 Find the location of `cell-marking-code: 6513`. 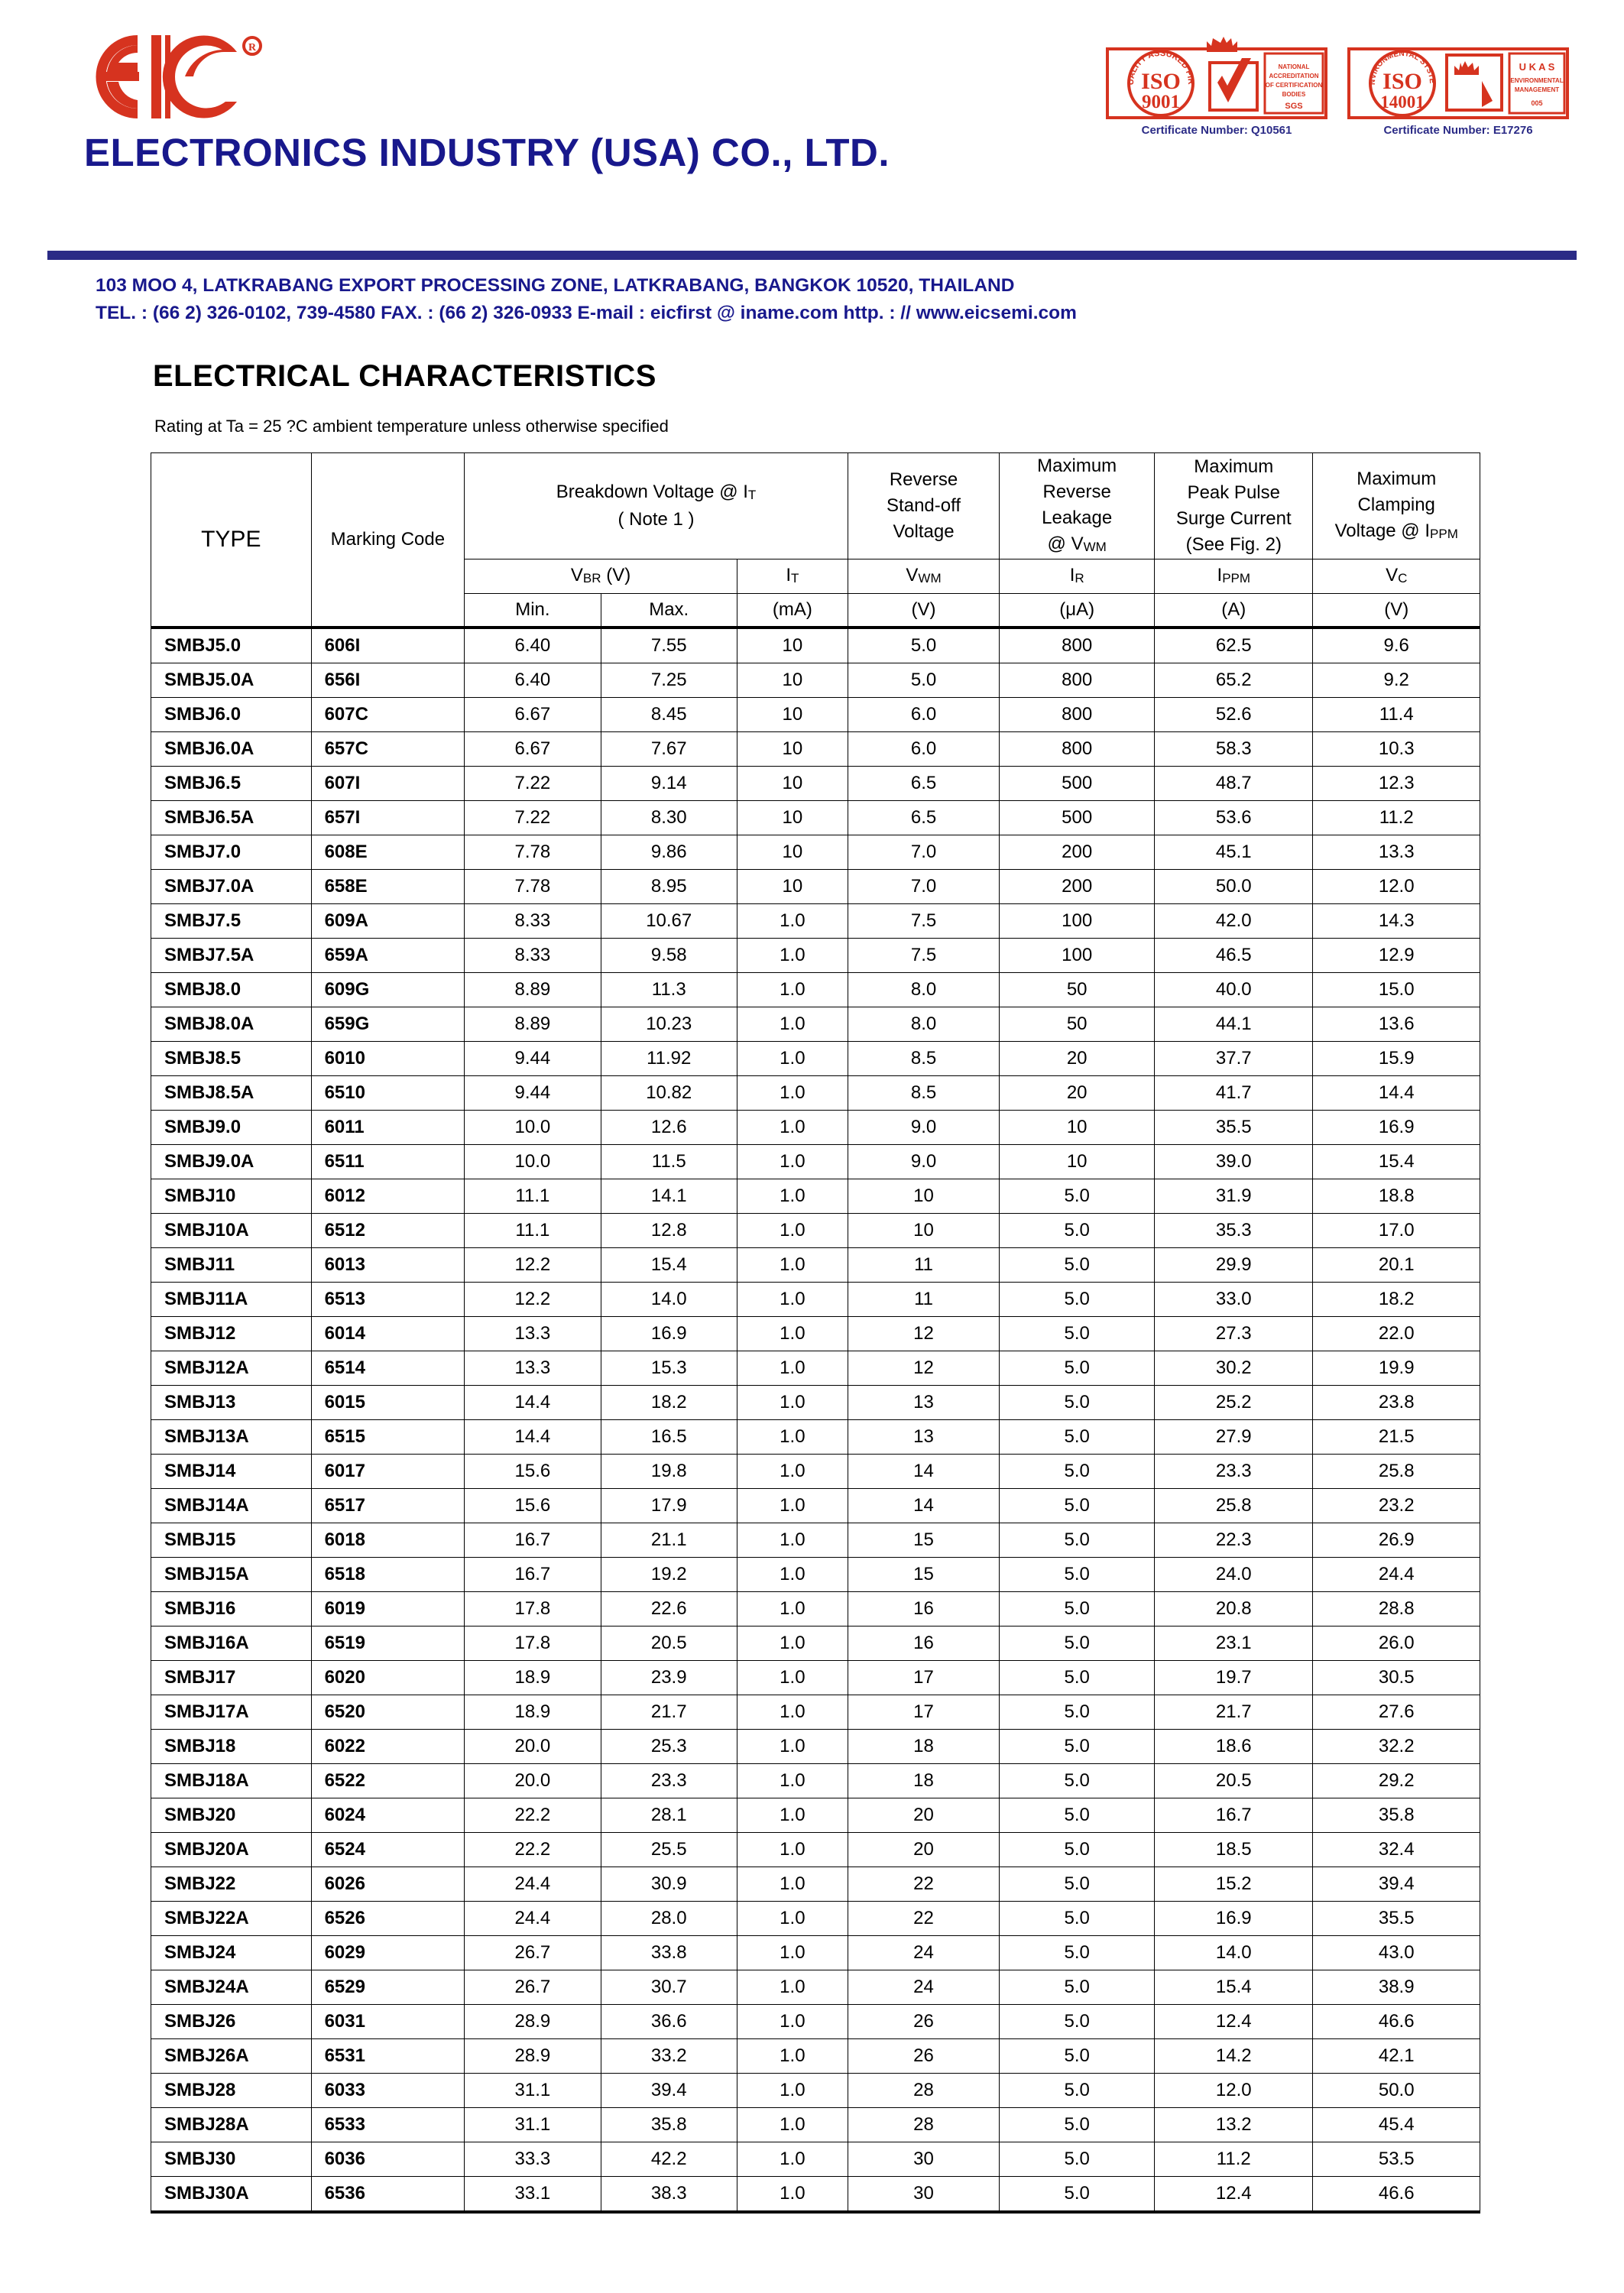

cell-marking-code: 6513 is located at coordinates (387, 1299).